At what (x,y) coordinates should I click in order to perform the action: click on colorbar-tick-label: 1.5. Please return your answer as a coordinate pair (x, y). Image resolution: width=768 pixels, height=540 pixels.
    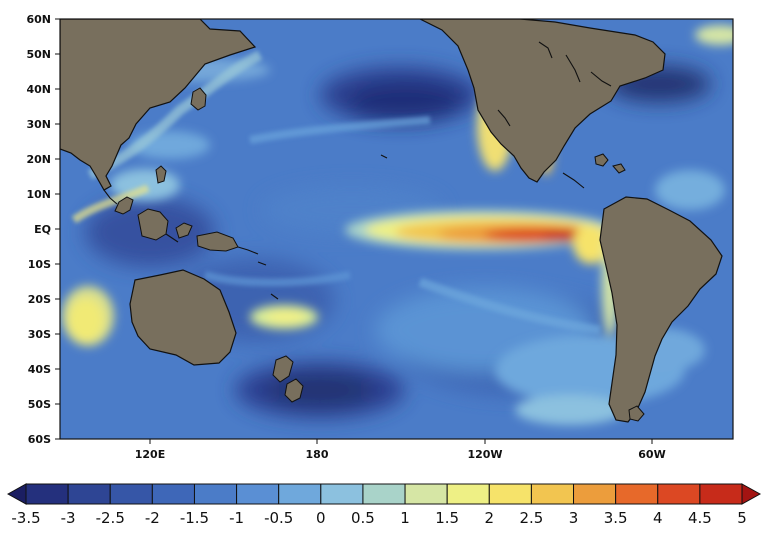
    Looking at the image, I should click on (447, 518).